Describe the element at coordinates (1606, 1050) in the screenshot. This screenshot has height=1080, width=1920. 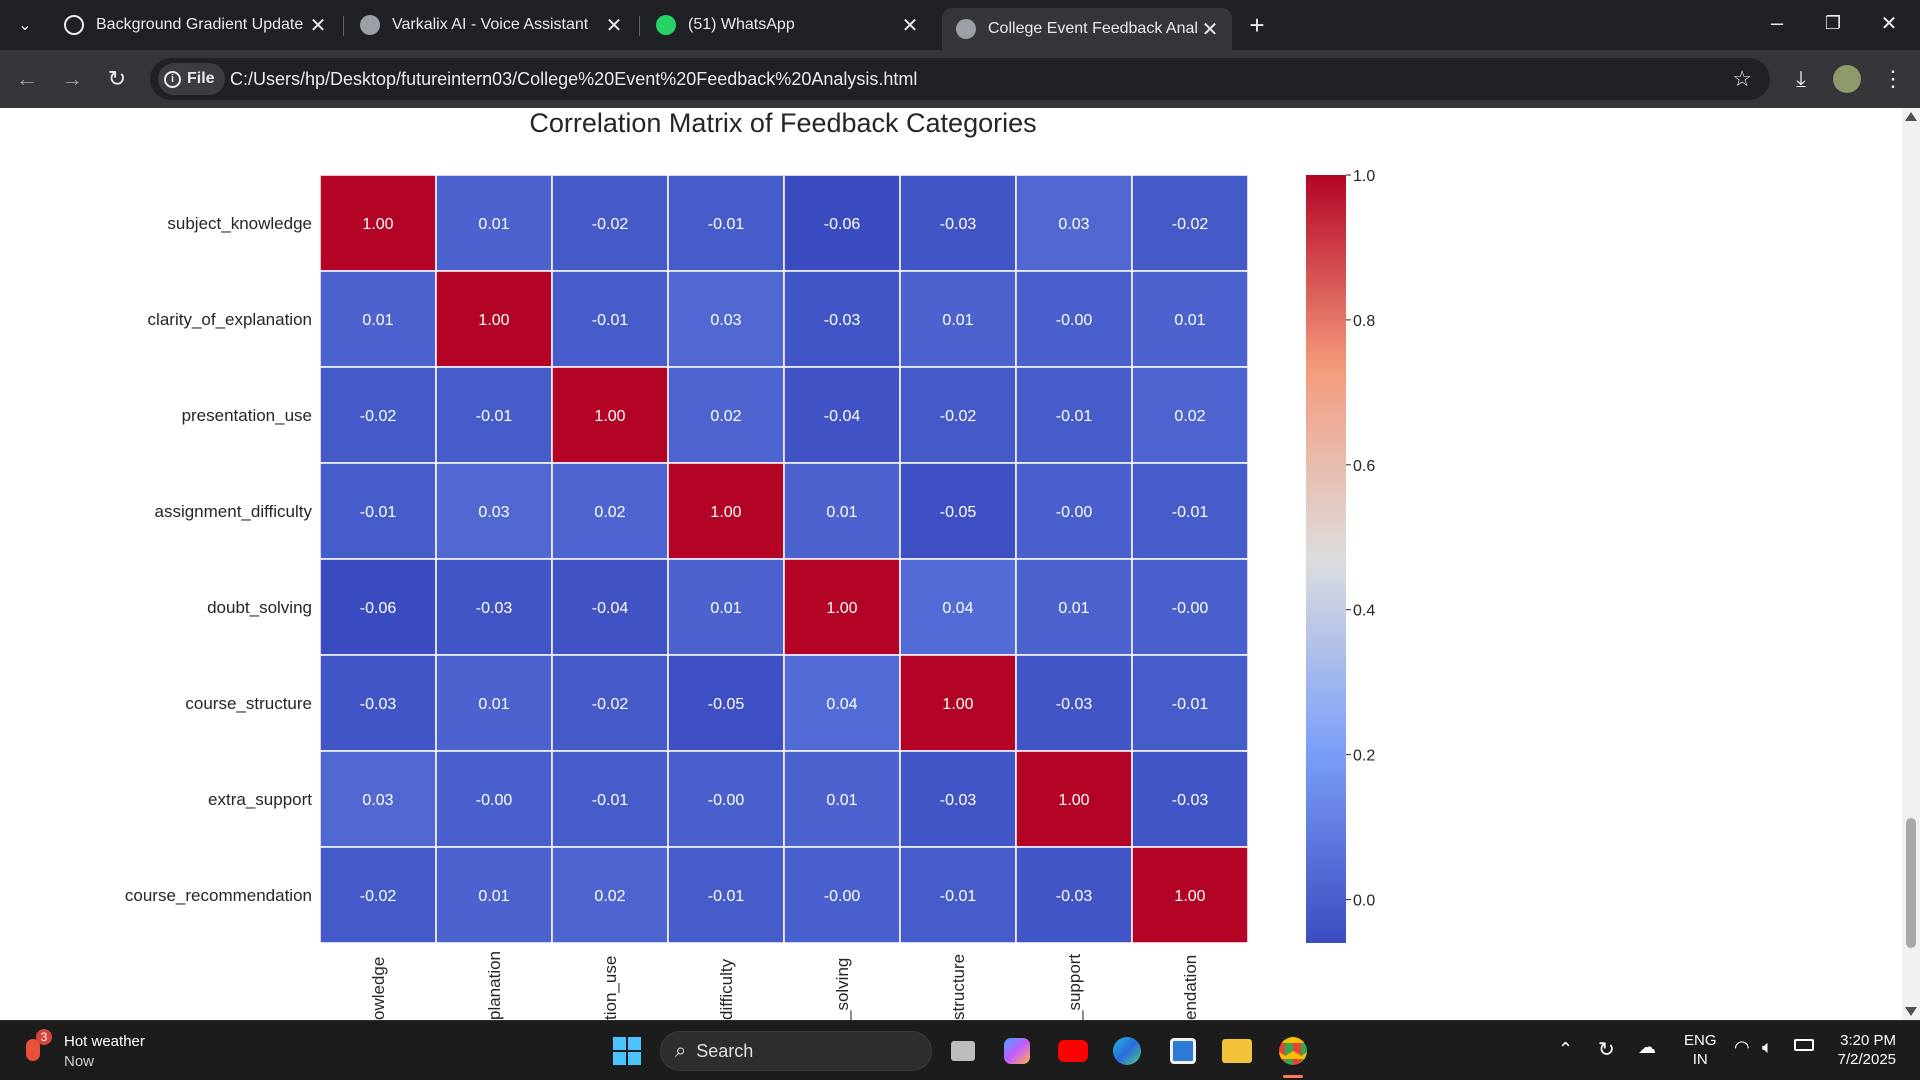
I see `sync-icon: ↻` at that location.